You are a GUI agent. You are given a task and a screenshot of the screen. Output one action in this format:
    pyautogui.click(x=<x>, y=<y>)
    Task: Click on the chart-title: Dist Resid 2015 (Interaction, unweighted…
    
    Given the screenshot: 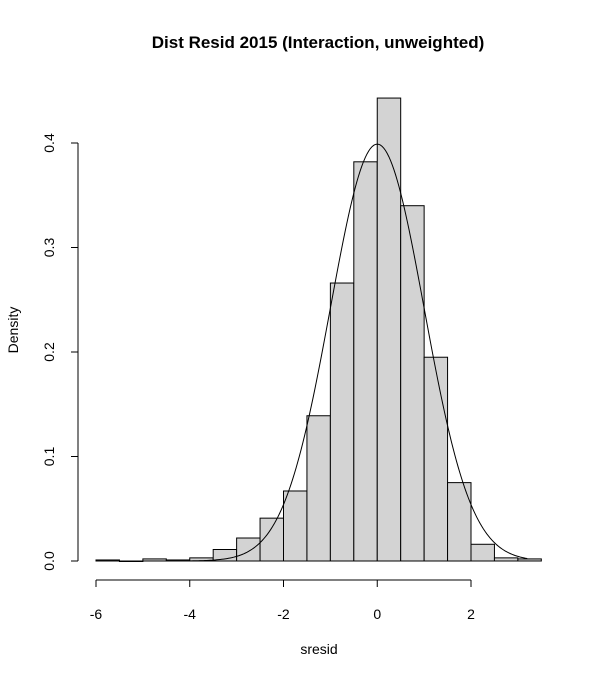 What is the action you would take?
    pyautogui.click(x=318, y=42)
    